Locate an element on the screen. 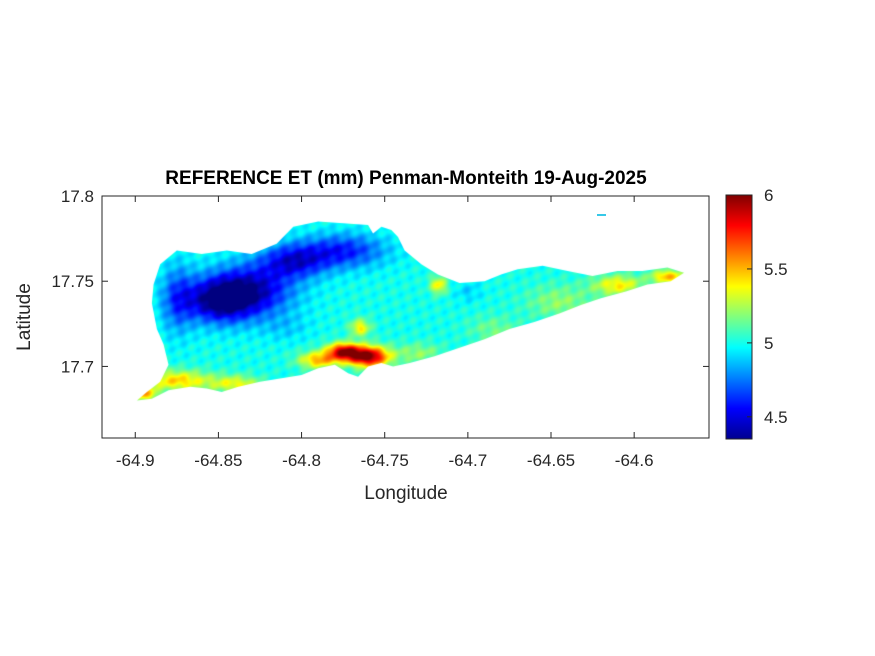 This screenshot has height=656, width=875. x-tick-label: -64.85 is located at coordinates (218, 460).